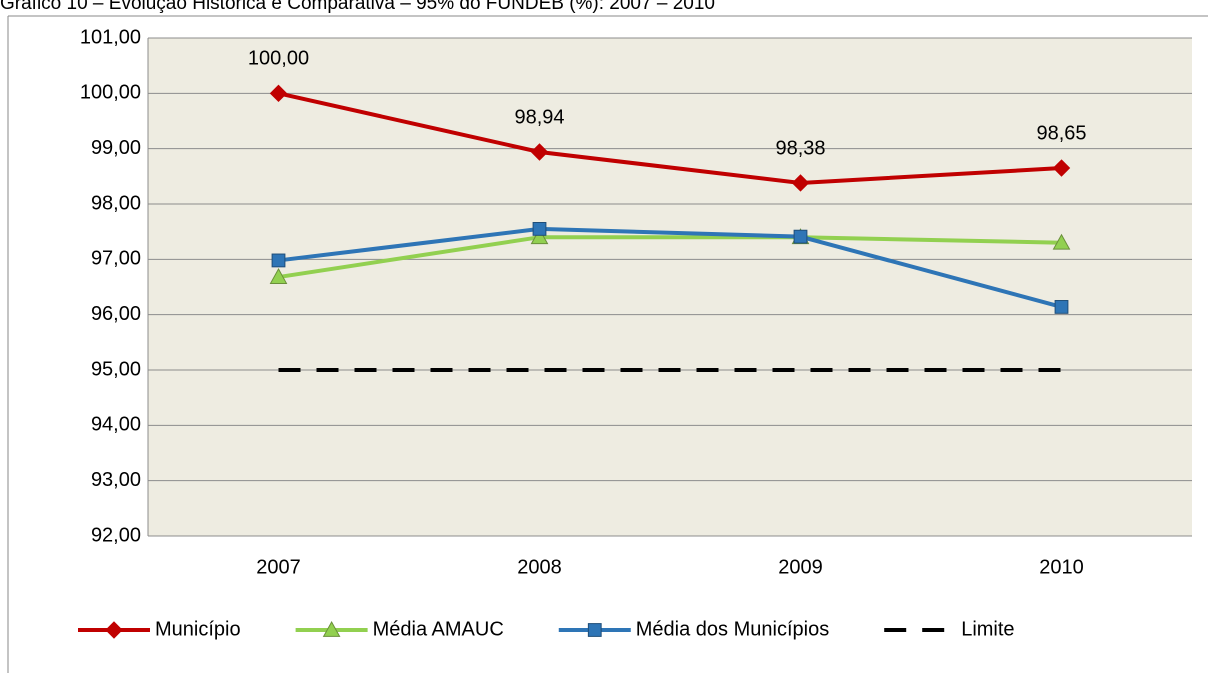 Image resolution: width=1208 pixels, height=673 pixels. Describe the element at coordinates (116, 369) in the screenshot. I see `y-tick-label: 95,00` at that location.